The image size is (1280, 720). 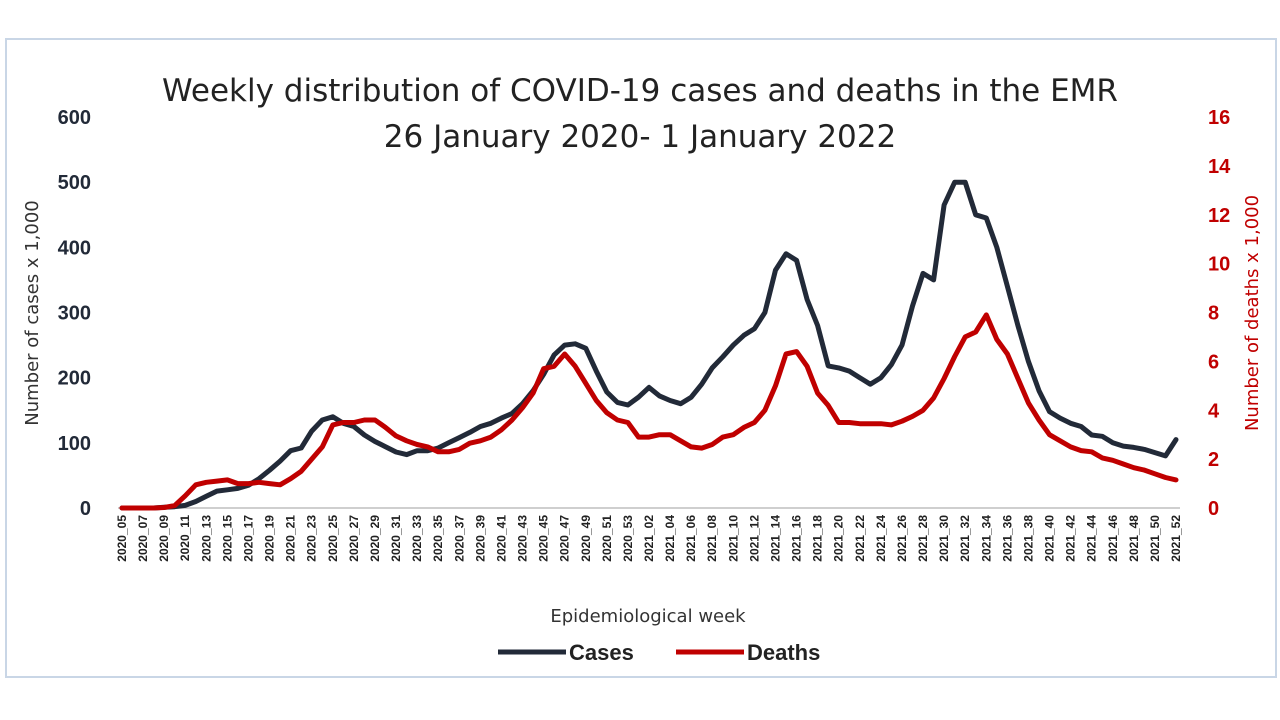 I want to click on x-tick-label: 2020_21, so click(x=291, y=538).